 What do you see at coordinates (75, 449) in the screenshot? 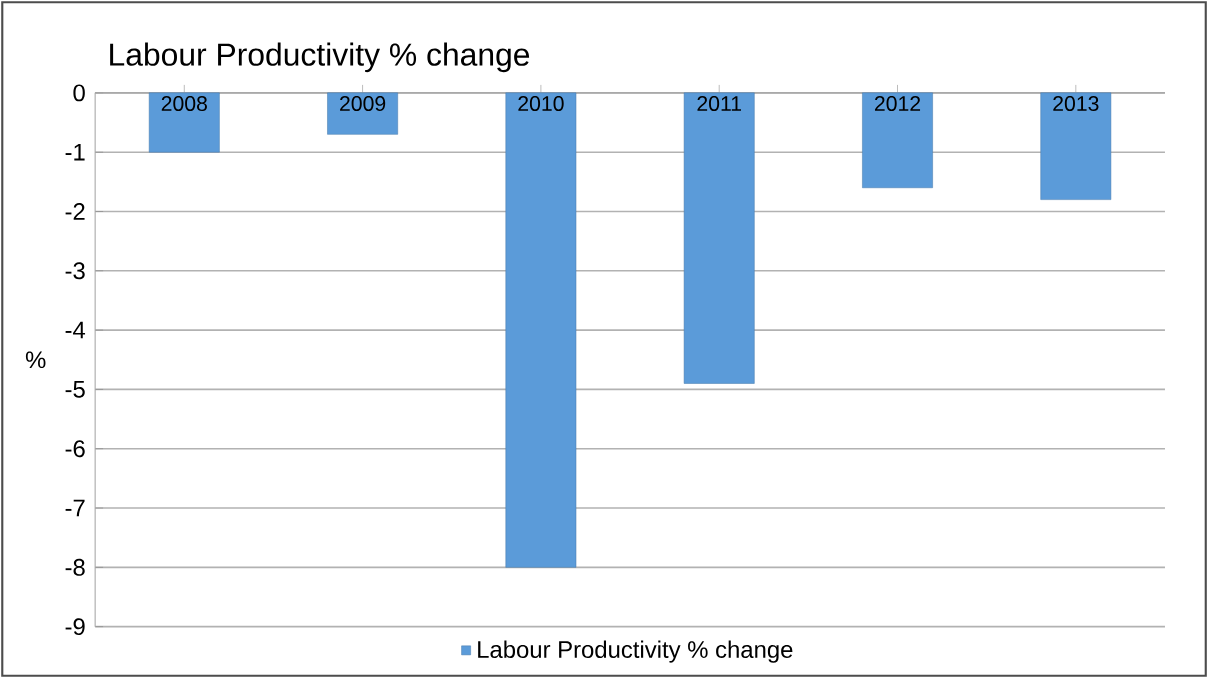
I see `y-tick-label: -6` at bounding box center [75, 449].